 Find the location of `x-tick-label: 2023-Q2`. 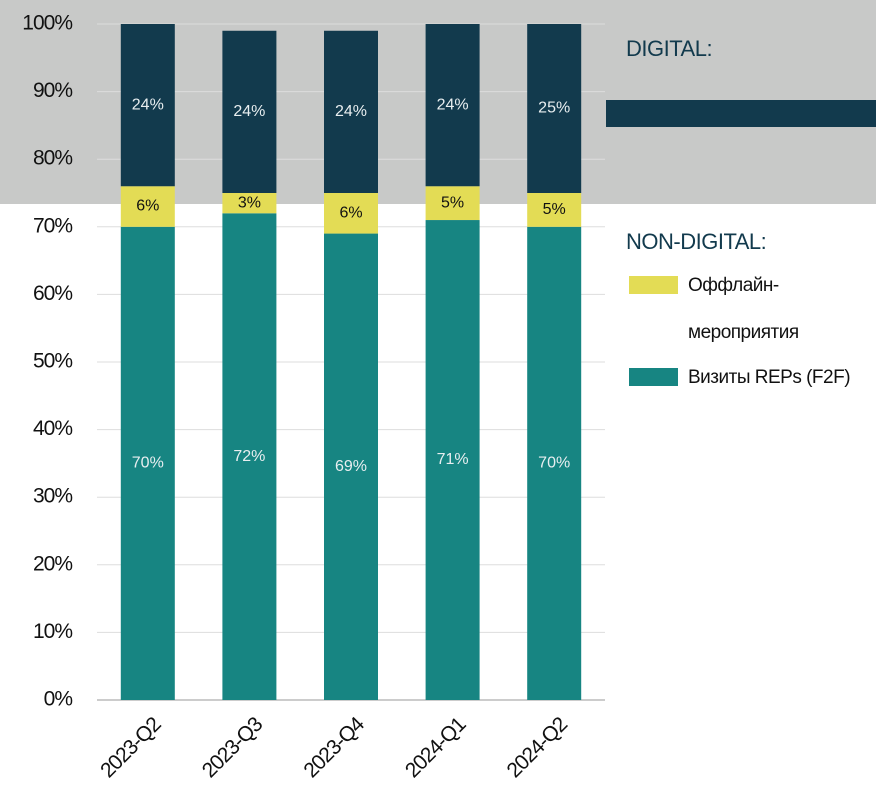

x-tick-label: 2023-Q2 is located at coordinates (130, 747).